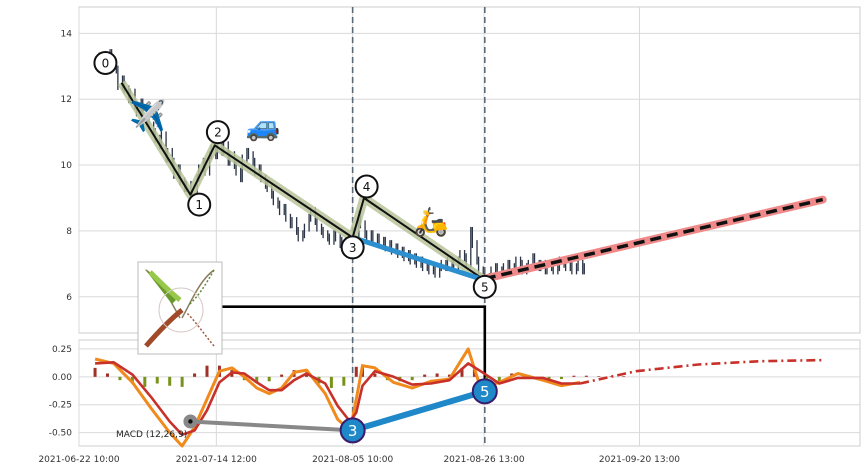 The height and width of the screenshot is (475, 867). I want to click on wave-label: 1, so click(199, 205).